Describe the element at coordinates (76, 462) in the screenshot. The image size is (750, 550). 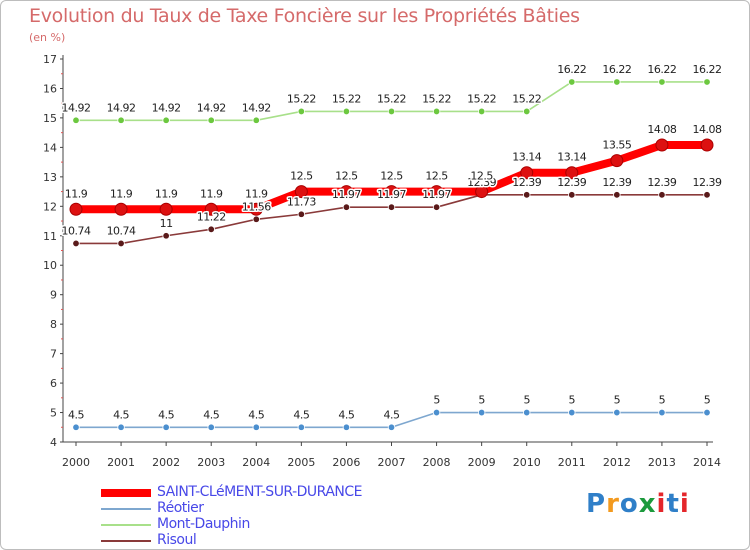
I see `x-tick-label: 2000` at that location.